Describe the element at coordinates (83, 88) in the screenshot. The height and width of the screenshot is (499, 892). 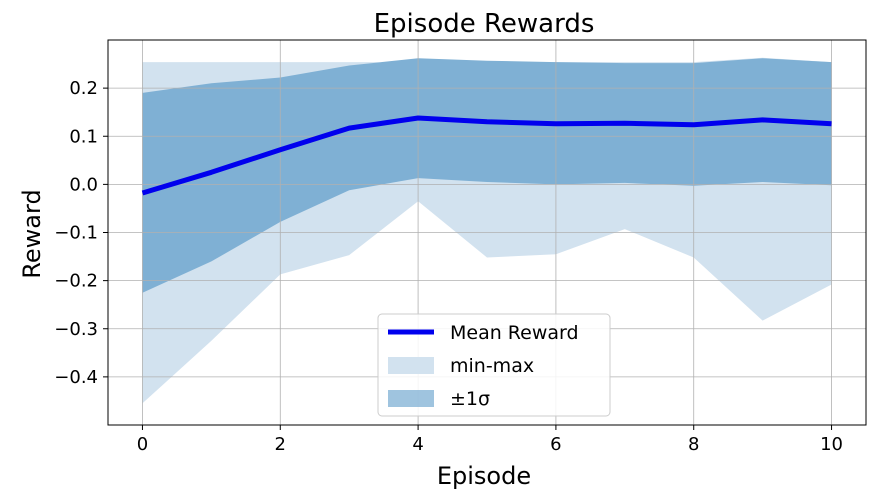
I see `y-tick-label: 0.2` at that location.